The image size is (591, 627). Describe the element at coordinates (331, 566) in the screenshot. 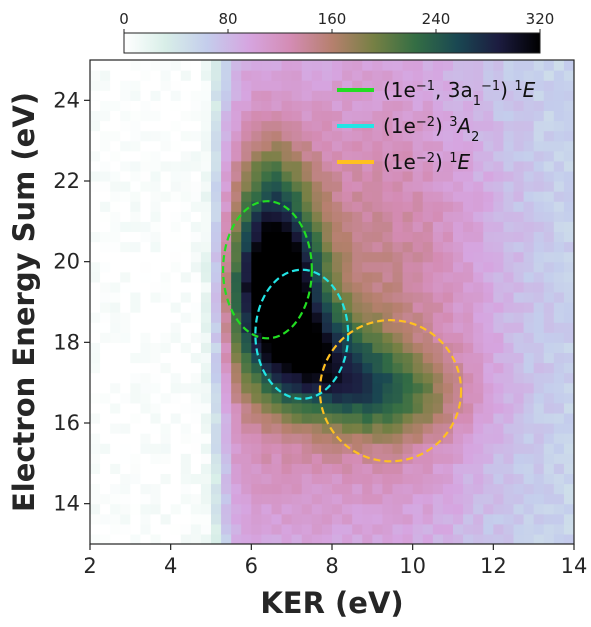

I see `x-tick-label: 8` at that location.